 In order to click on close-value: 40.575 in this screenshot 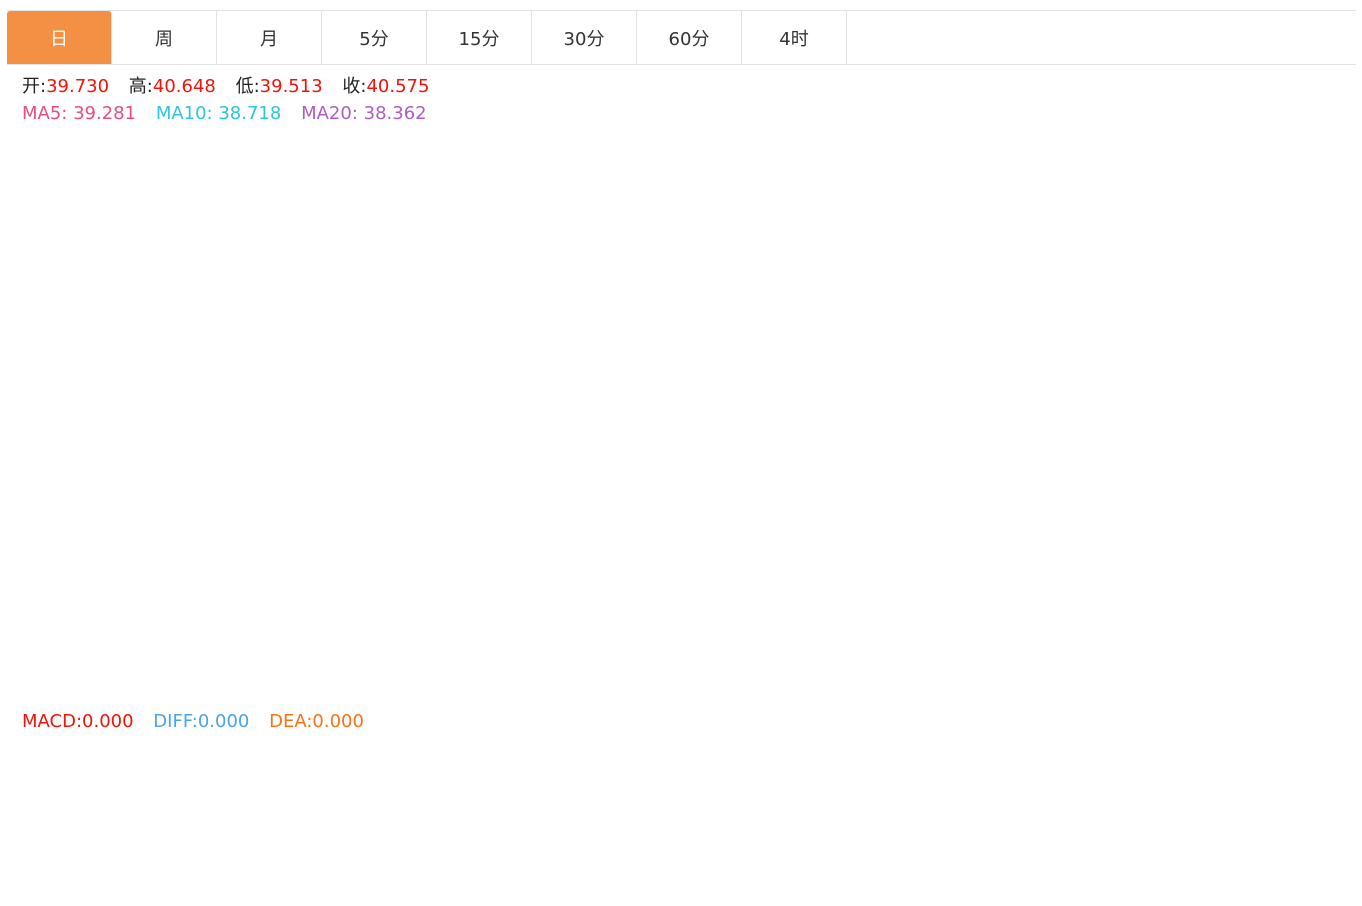, I will do `click(398, 86)`.